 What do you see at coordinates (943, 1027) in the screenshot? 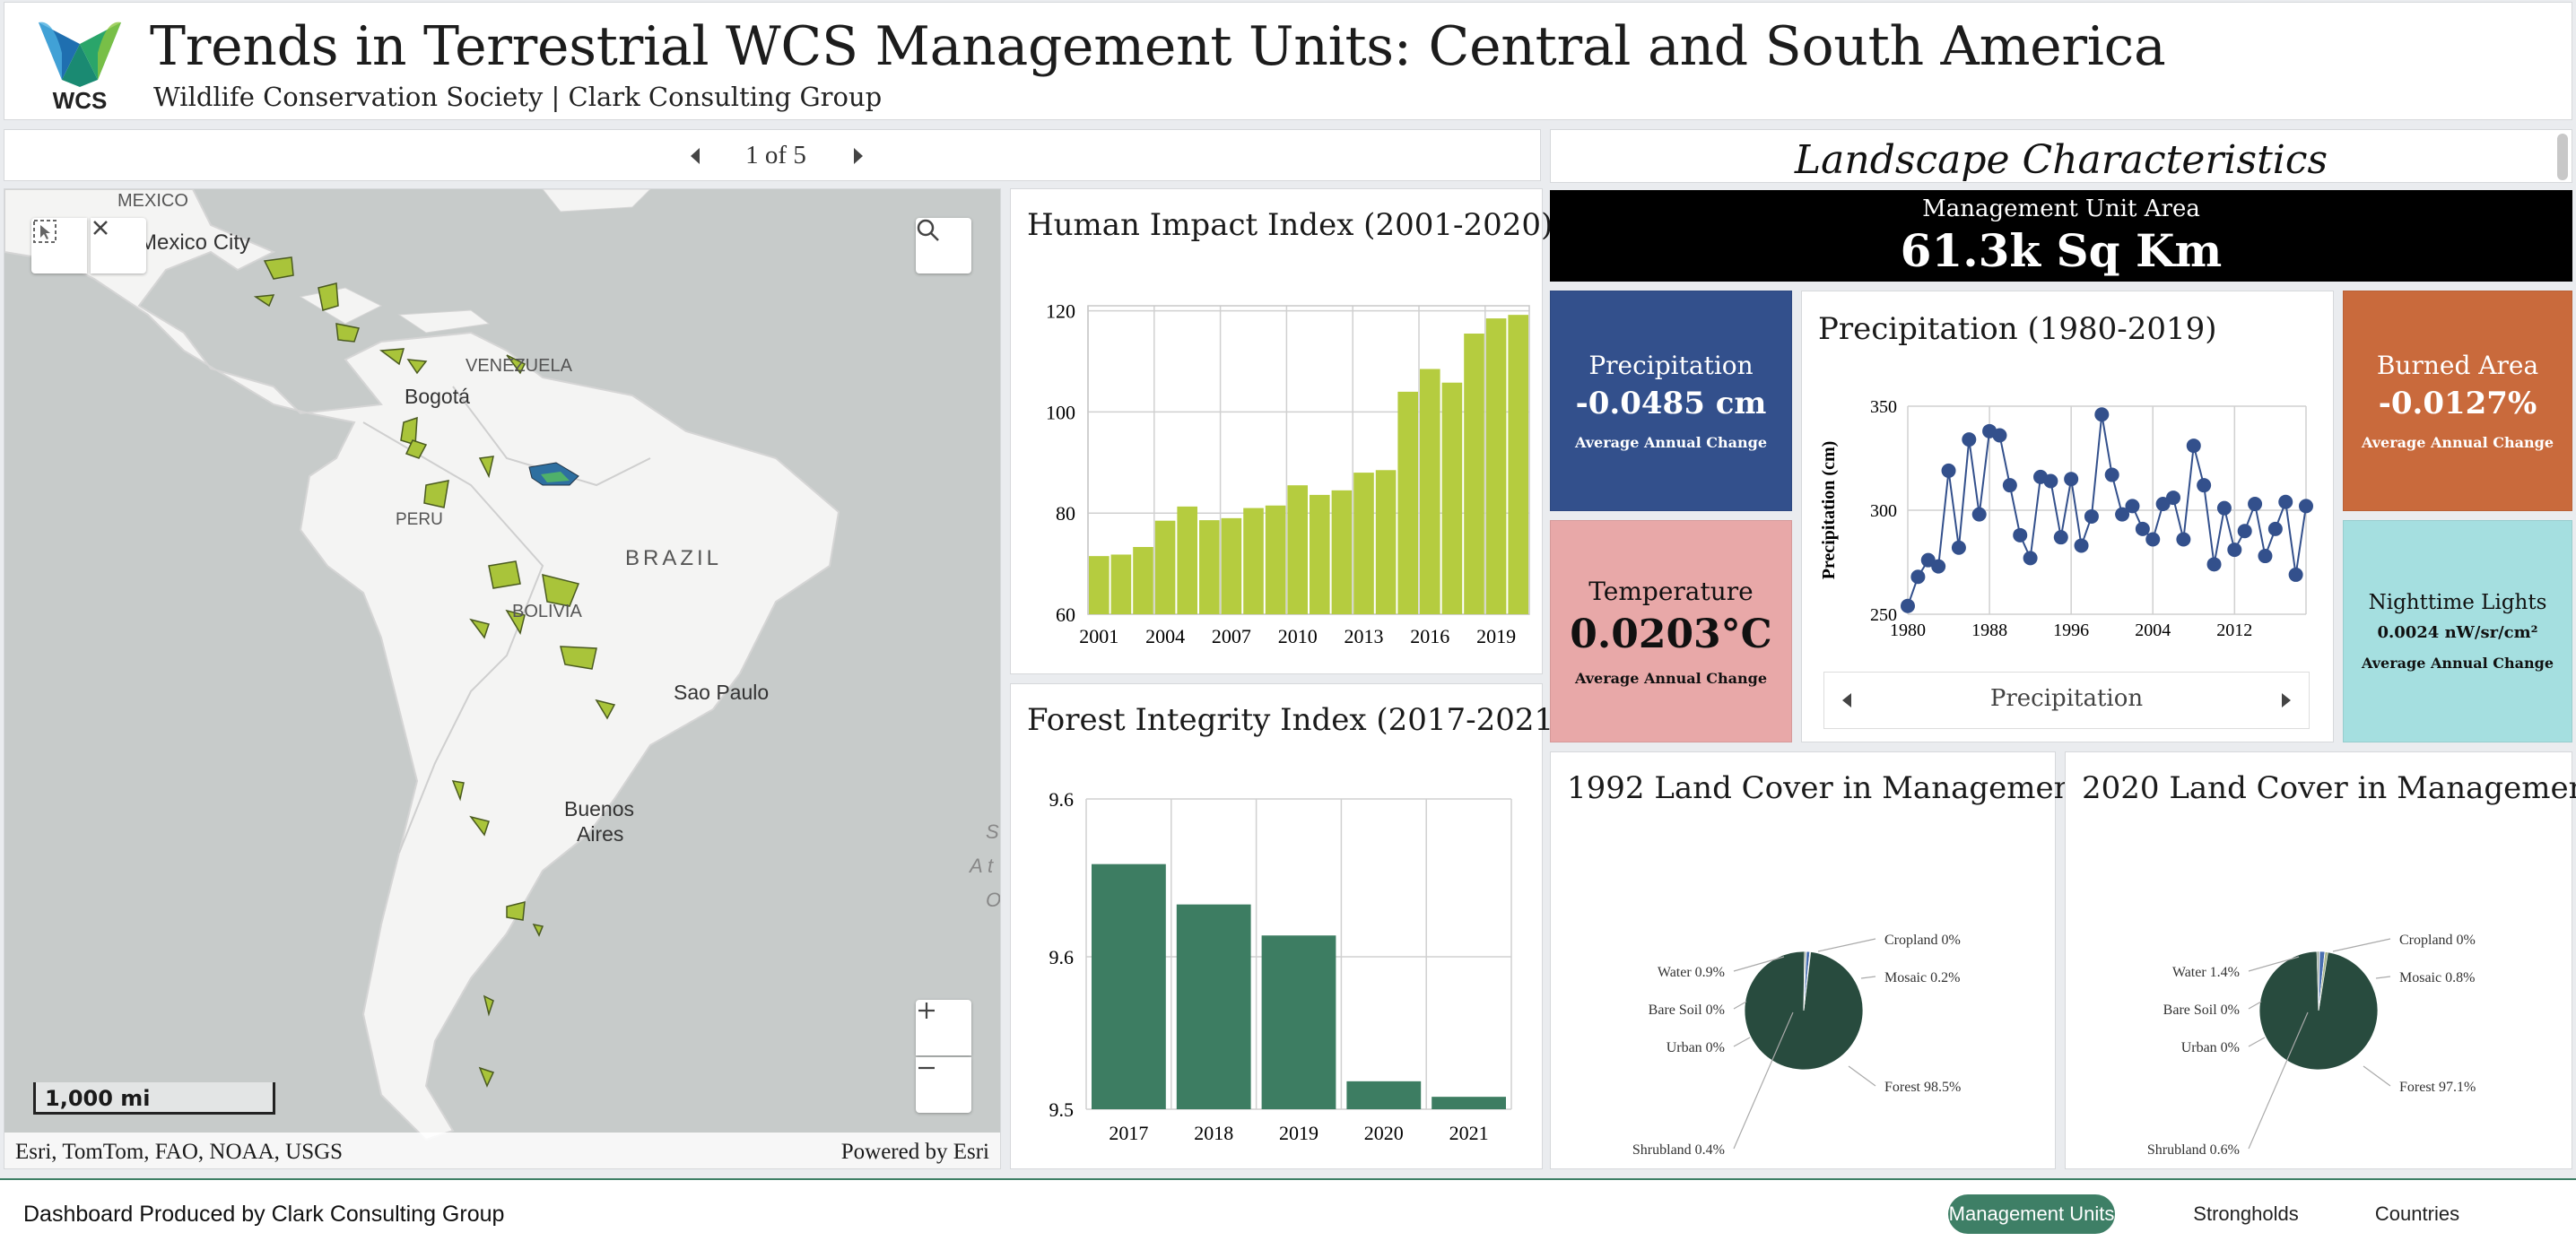
I see `zoom-in-button` at bounding box center [943, 1027].